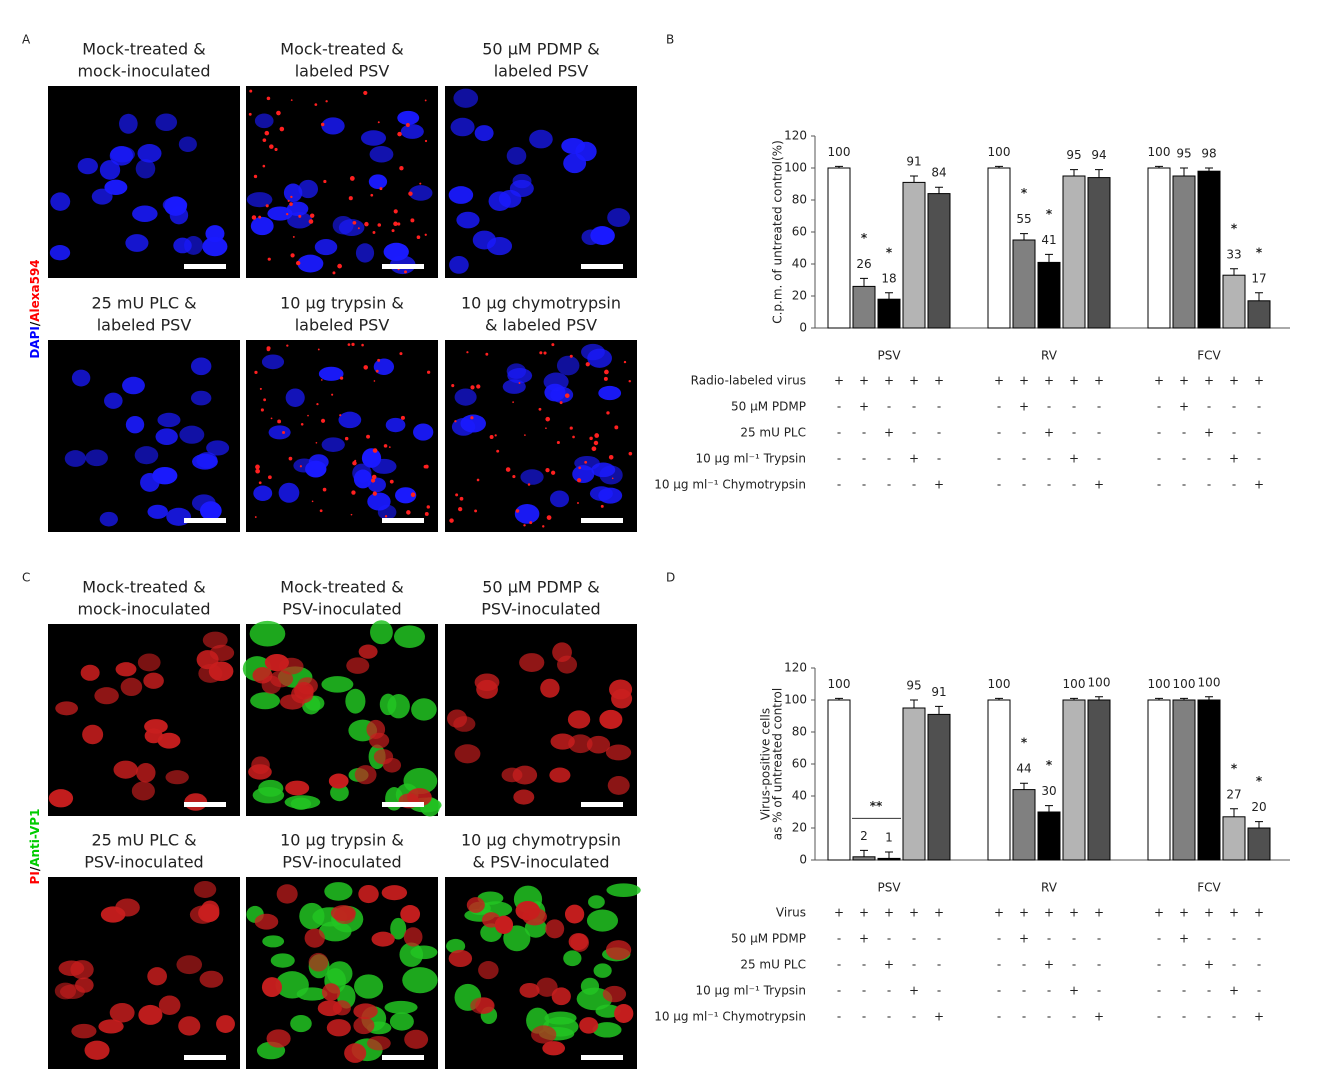 This screenshot has width=1329, height=1080. I want to click on channel-part: /, so click(35, 323).